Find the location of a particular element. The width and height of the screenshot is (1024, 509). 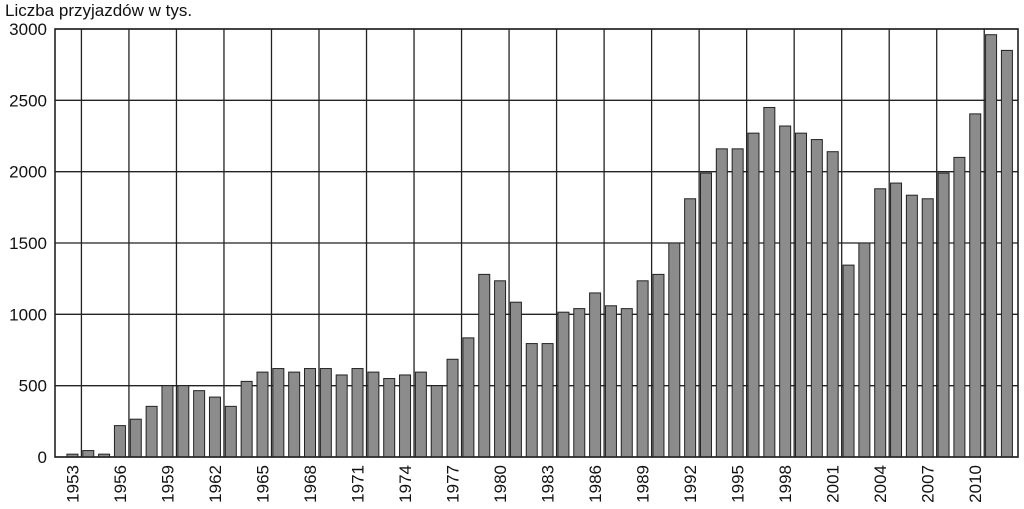

y-tick-label: 2000 is located at coordinates (28, 172).